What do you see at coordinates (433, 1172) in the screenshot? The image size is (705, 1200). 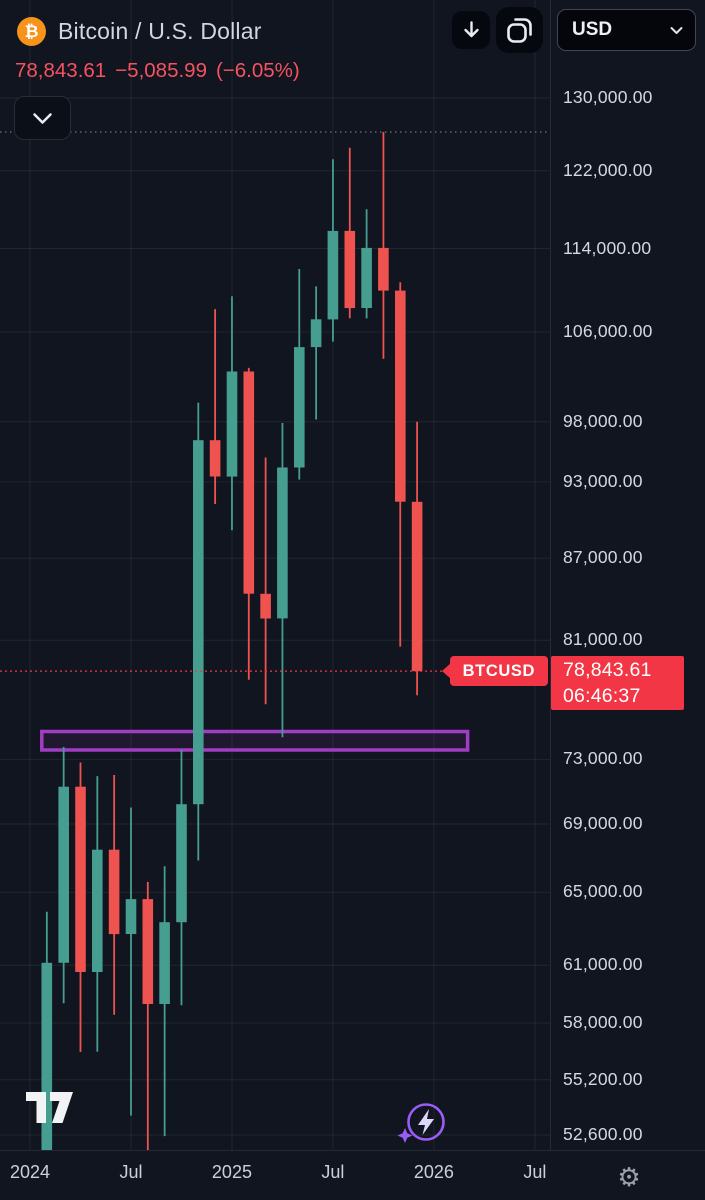 I see `time-tick-label: 2026` at bounding box center [433, 1172].